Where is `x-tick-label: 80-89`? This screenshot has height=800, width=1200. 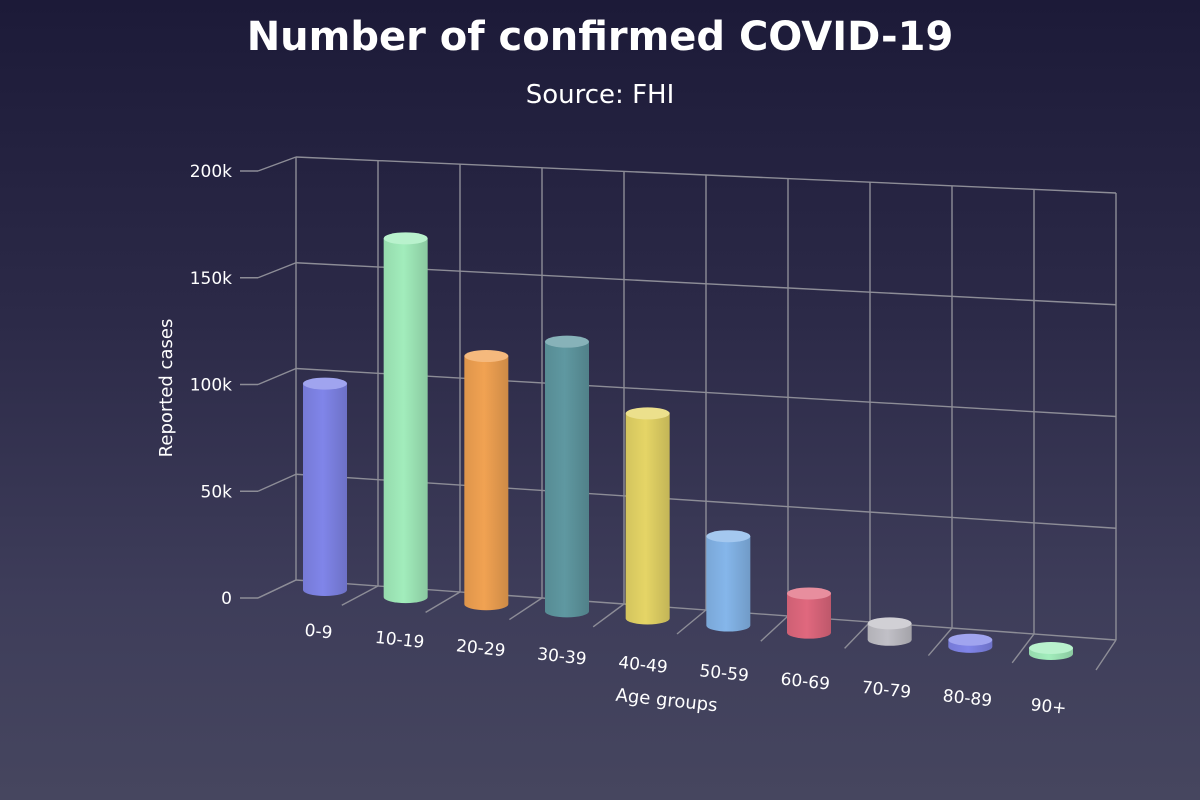 x-tick-label: 80-89 is located at coordinates (967, 698).